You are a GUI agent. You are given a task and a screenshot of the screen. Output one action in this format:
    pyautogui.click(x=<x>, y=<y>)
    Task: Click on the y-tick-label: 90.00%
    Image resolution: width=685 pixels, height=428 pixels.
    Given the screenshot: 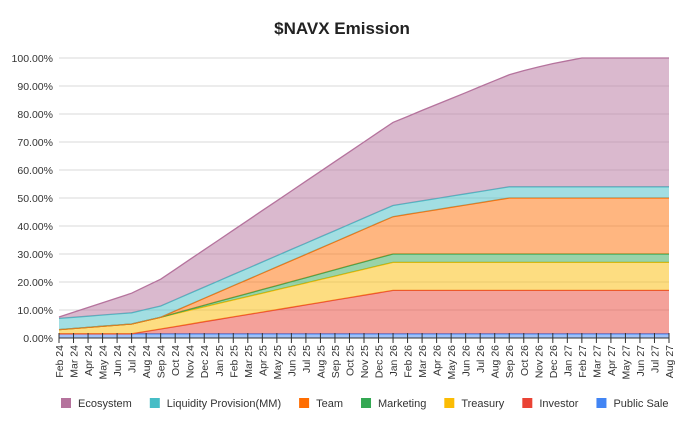 What is the action you would take?
    pyautogui.click(x=35, y=87)
    